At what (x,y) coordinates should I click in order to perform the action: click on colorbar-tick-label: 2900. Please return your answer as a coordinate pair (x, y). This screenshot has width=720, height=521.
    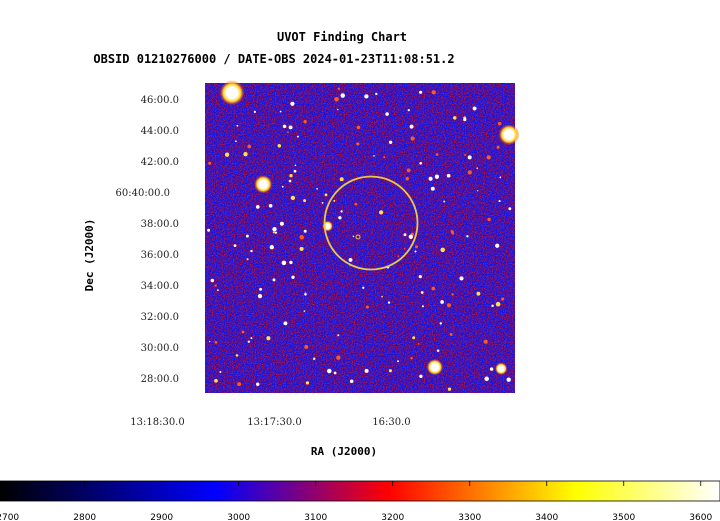
    Looking at the image, I should click on (161, 517).